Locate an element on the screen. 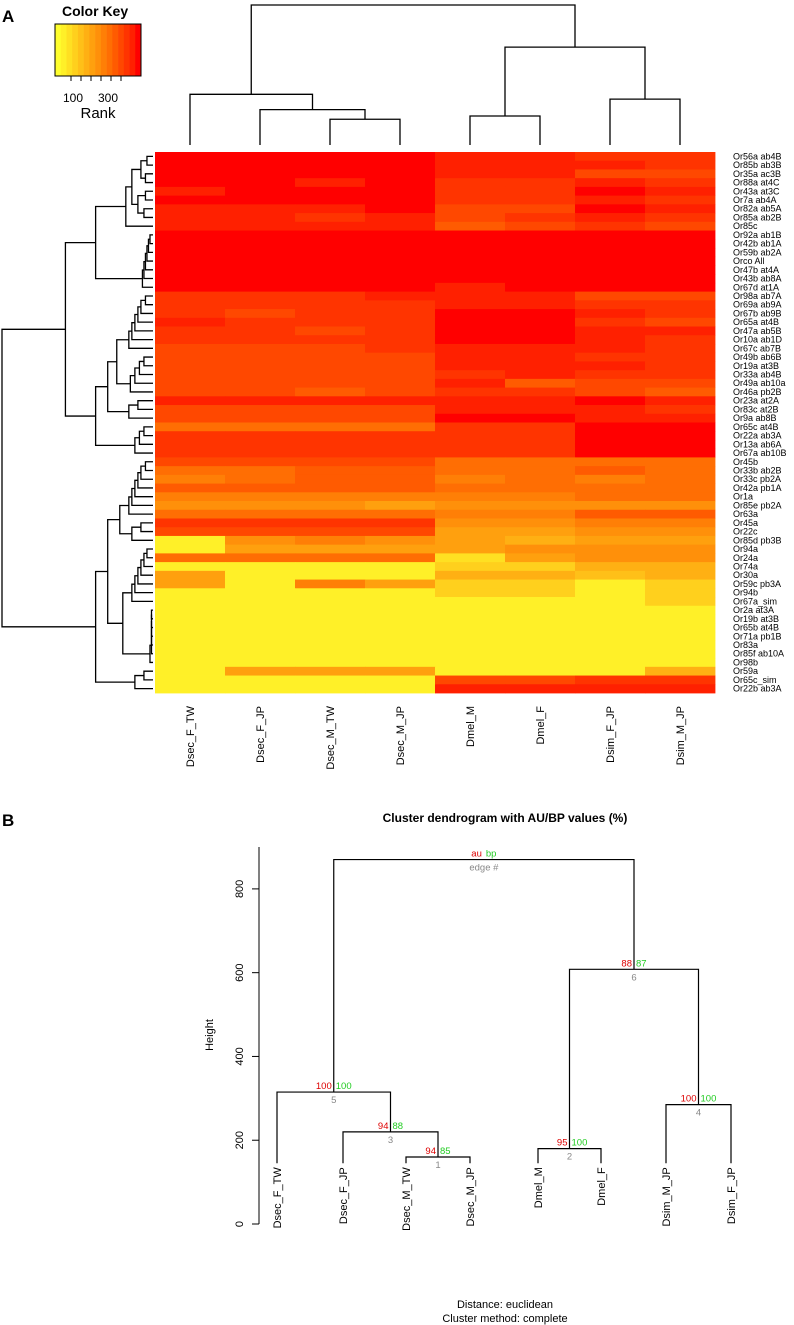 The image size is (794, 1325). heatmap-row-label: Or71a pb1B is located at coordinates (757, 636).